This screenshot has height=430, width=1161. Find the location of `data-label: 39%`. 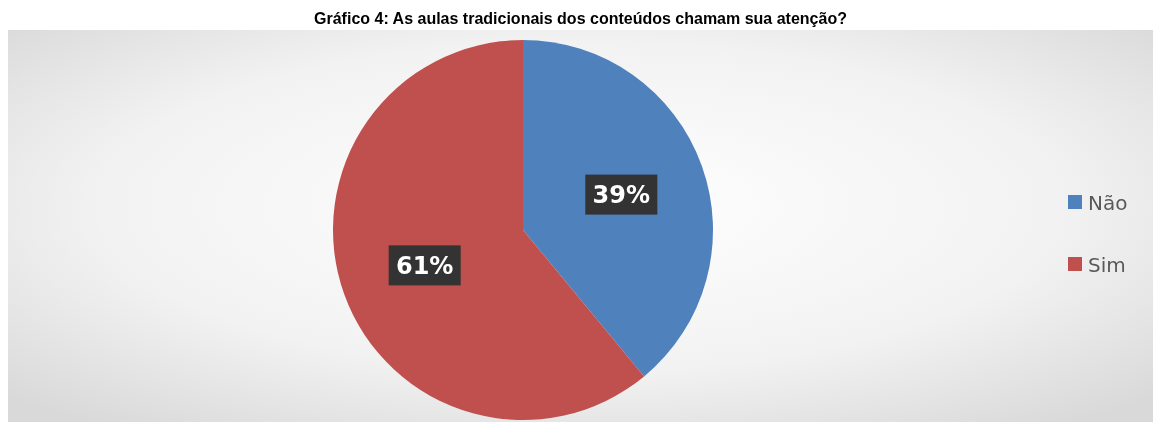

data-label: 39% is located at coordinates (621, 195).